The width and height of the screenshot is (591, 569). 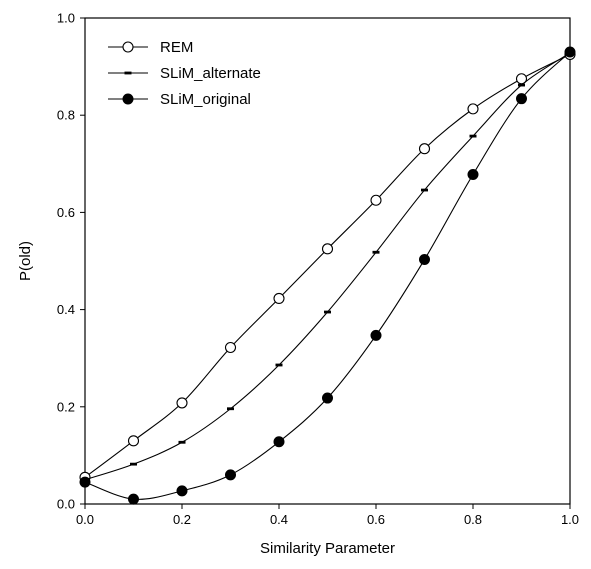 What do you see at coordinates (66, 18) in the screenshot?
I see `y-tick-label: 1.0` at bounding box center [66, 18].